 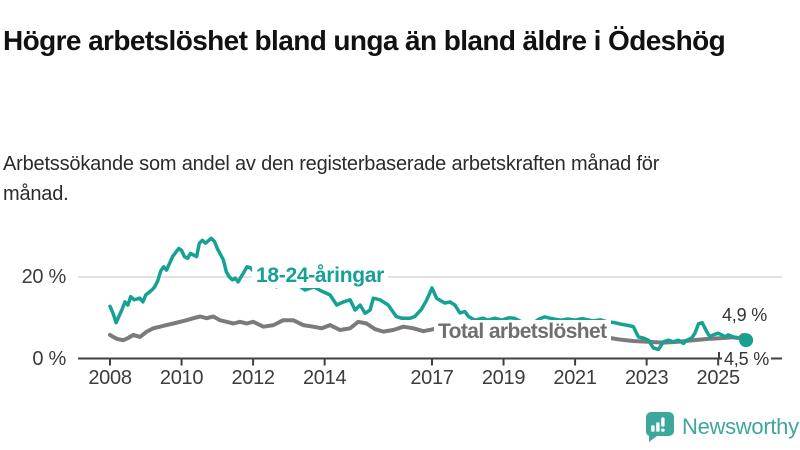 What do you see at coordinates (660, 427) in the screenshot?
I see `newsworthy-logo-icon` at bounding box center [660, 427].